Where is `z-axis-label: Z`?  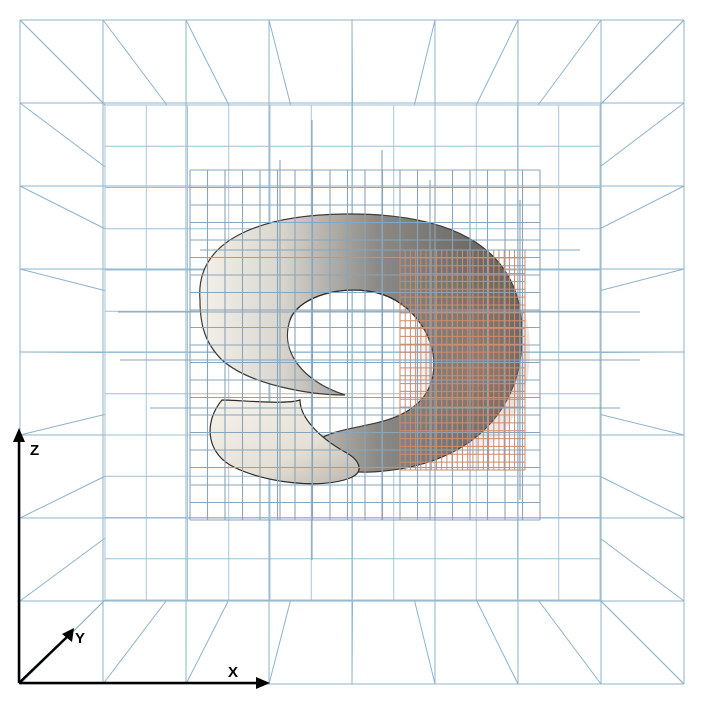
z-axis-label: Z is located at coordinates (34, 450).